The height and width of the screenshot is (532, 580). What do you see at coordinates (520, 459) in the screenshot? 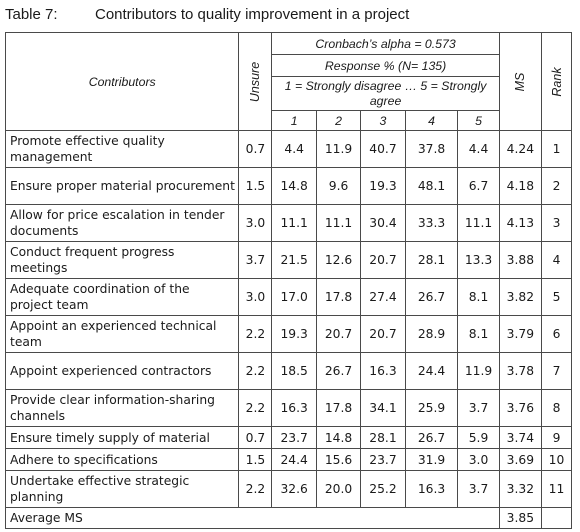
I see `row-ms: 3.69` at bounding box center [520, 459].